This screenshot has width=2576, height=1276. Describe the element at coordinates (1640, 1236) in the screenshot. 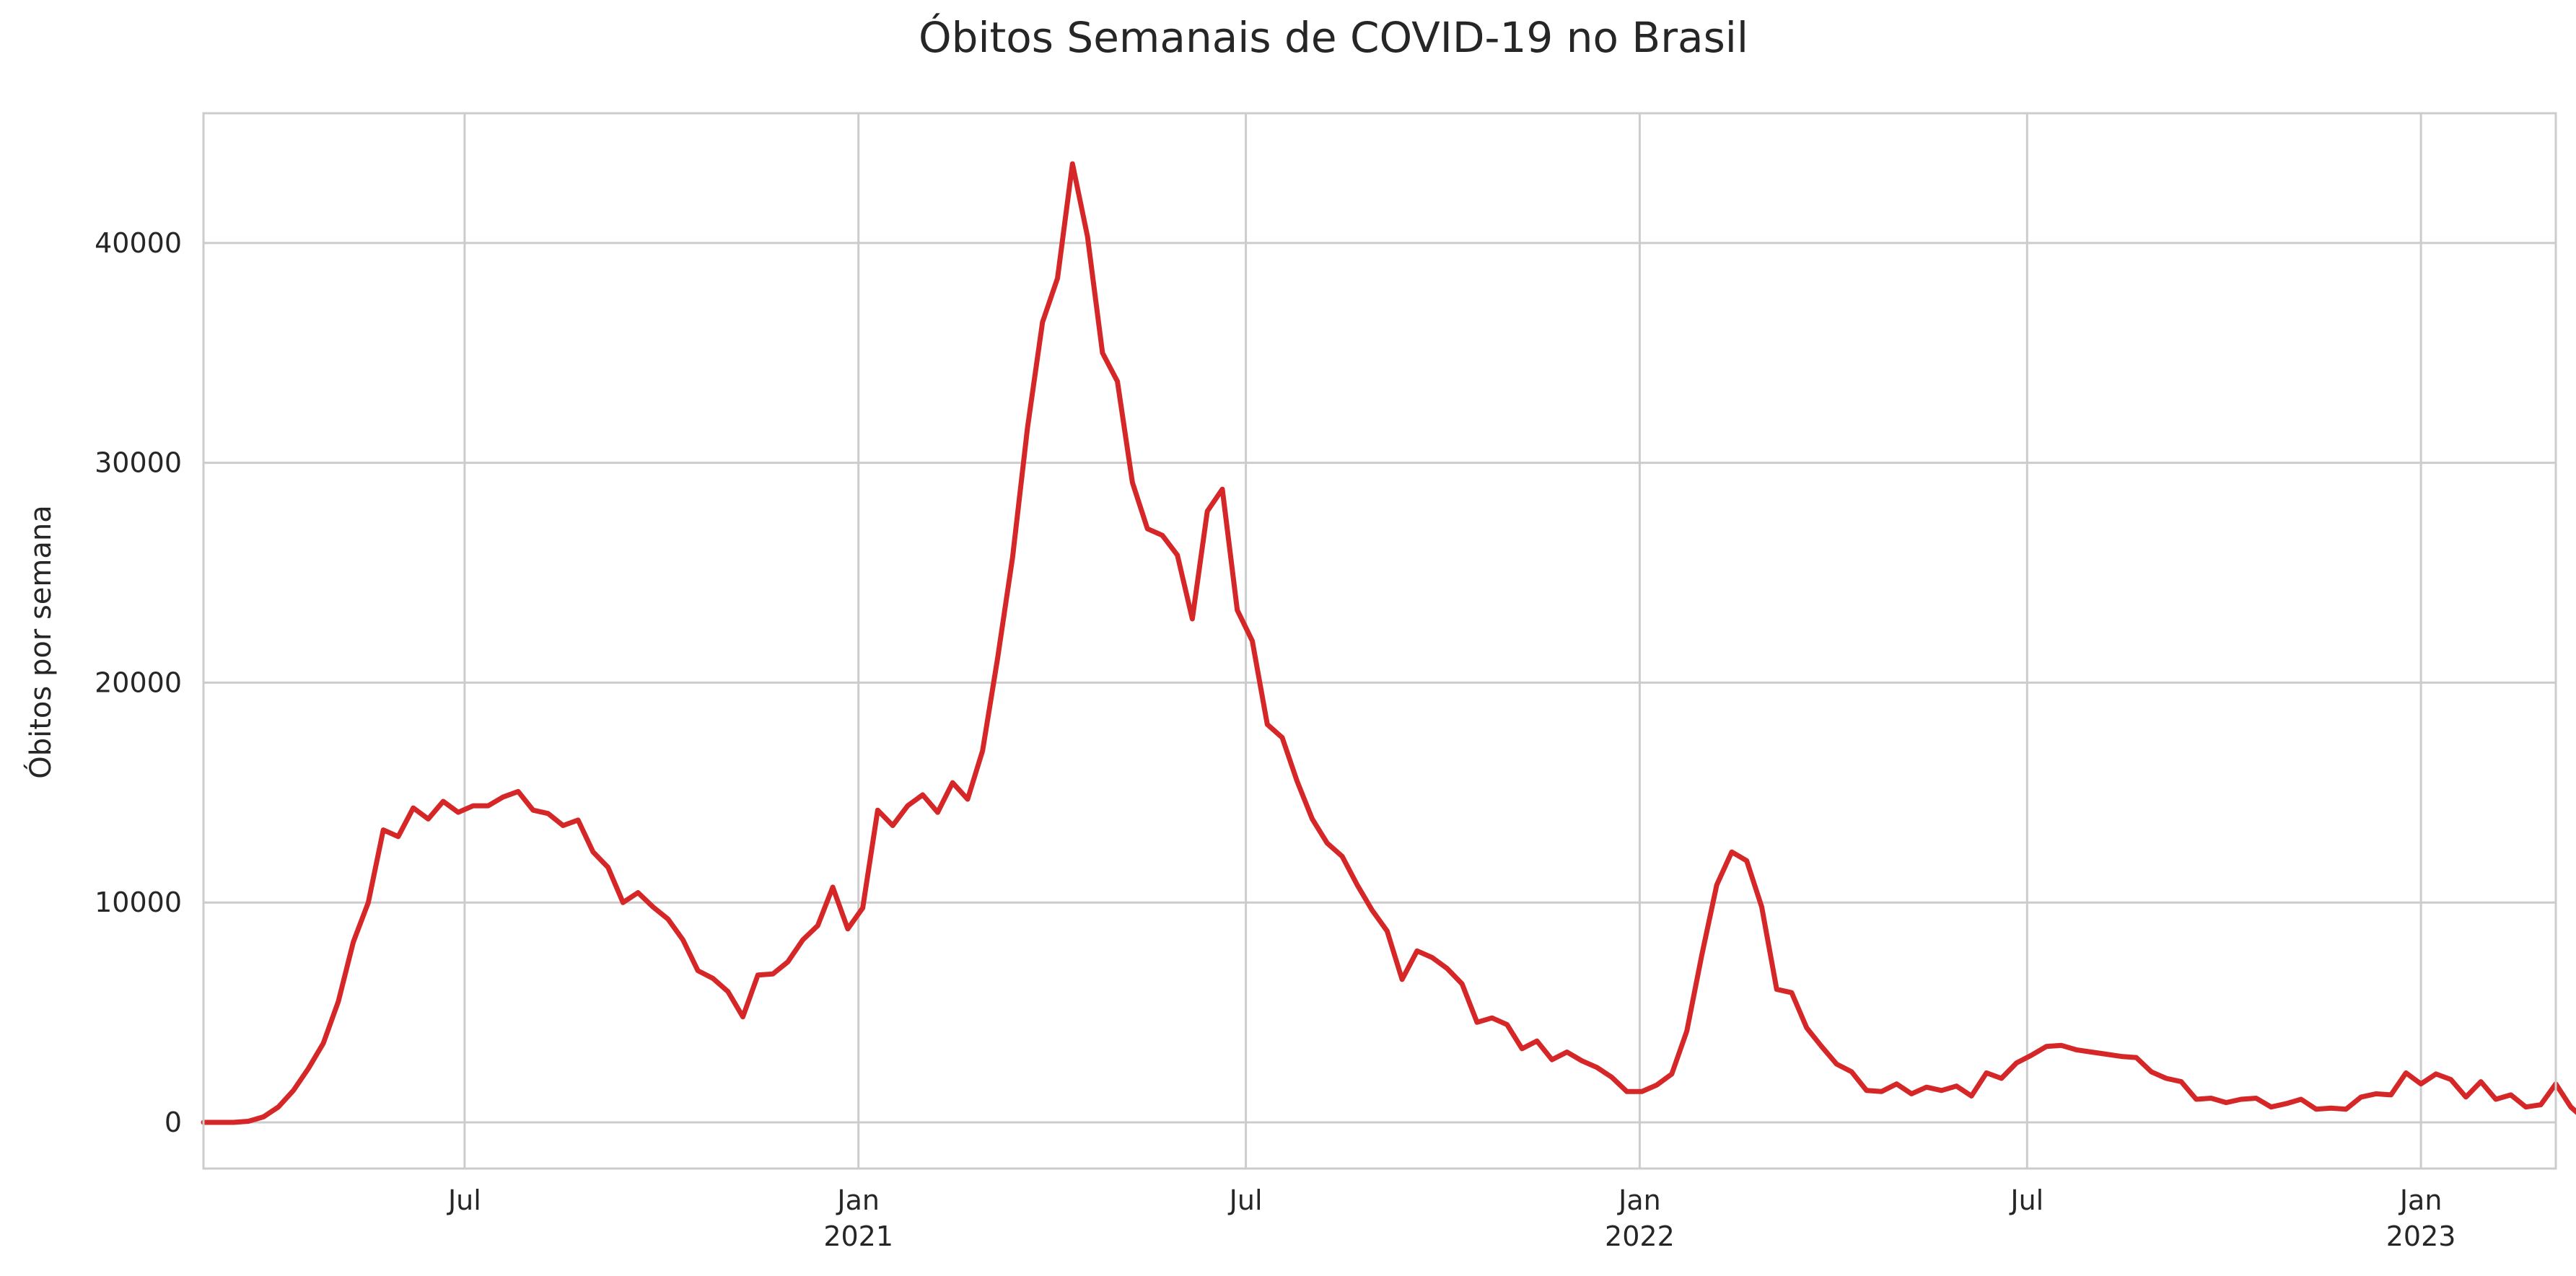

I see `x-tick-year-label: 2022` at that location.